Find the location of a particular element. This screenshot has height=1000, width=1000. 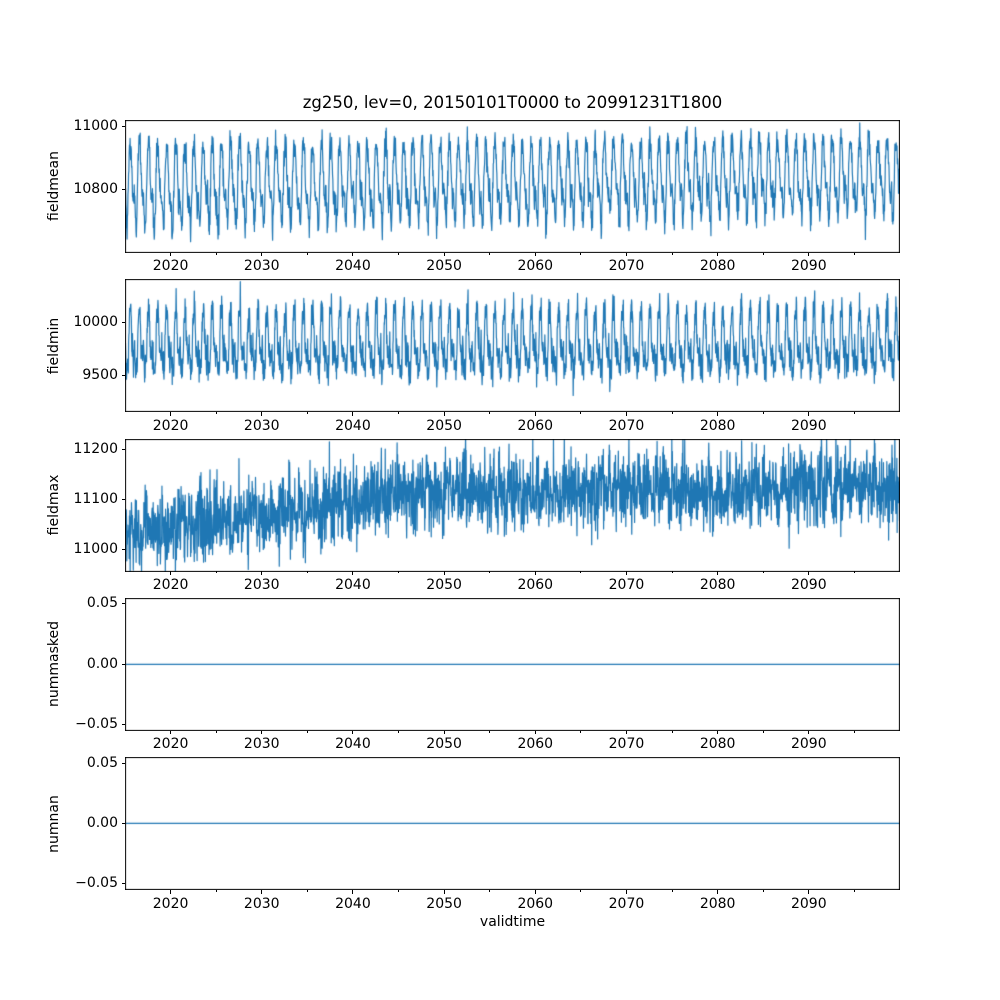

y-tick-label: 0.05 is located at coordinates (102, 762).